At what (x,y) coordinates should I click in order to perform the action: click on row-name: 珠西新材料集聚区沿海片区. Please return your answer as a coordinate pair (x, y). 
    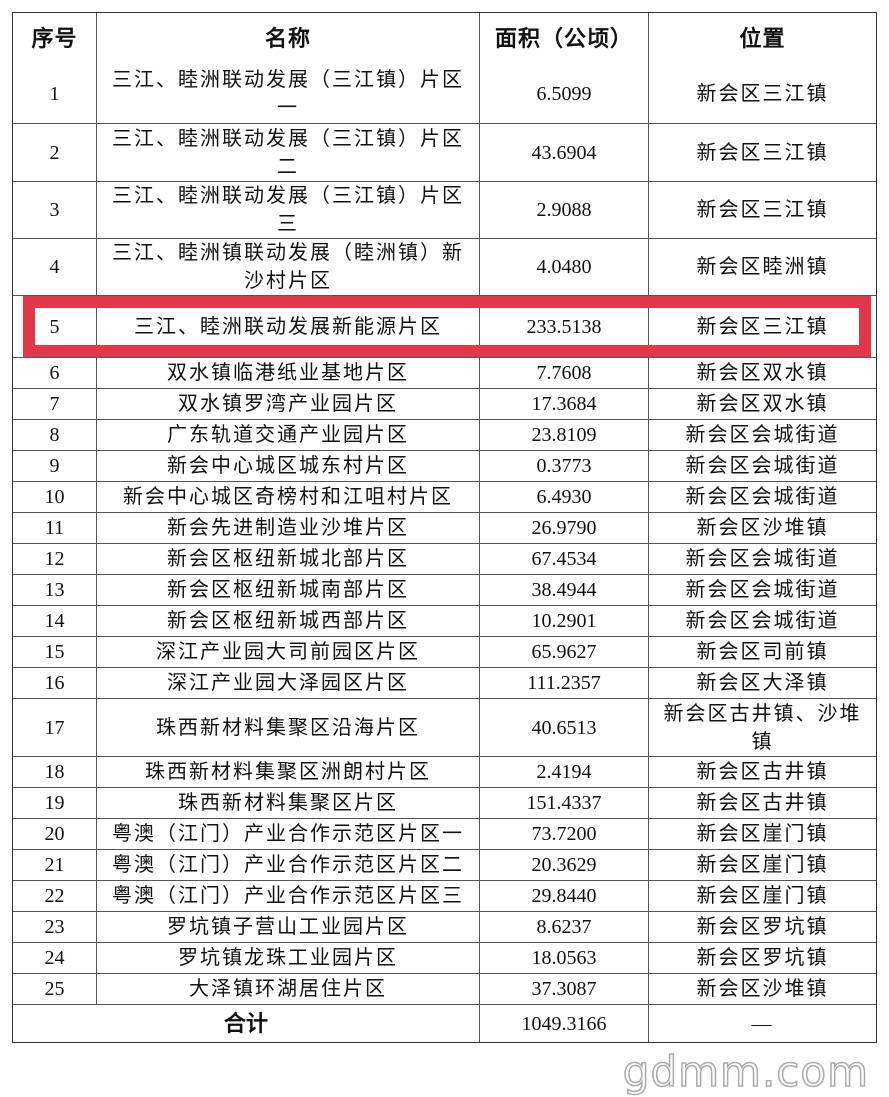
    Looking at the image, I should click on (287, 727).